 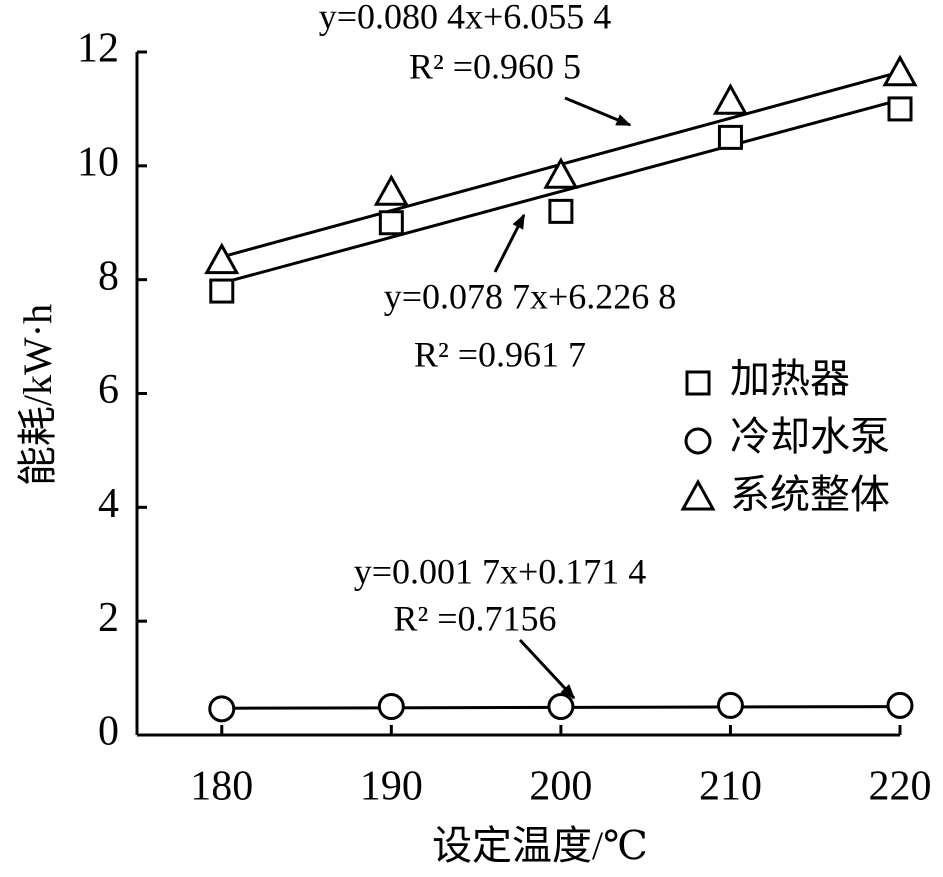 I want to click on equation: y=0.078 7x+6.226 8, so click(x=530, y=296).